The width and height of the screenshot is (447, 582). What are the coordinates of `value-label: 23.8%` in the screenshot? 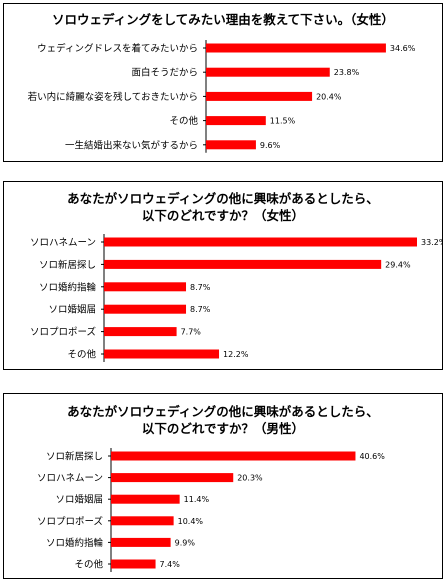 It's located at (347, 72).